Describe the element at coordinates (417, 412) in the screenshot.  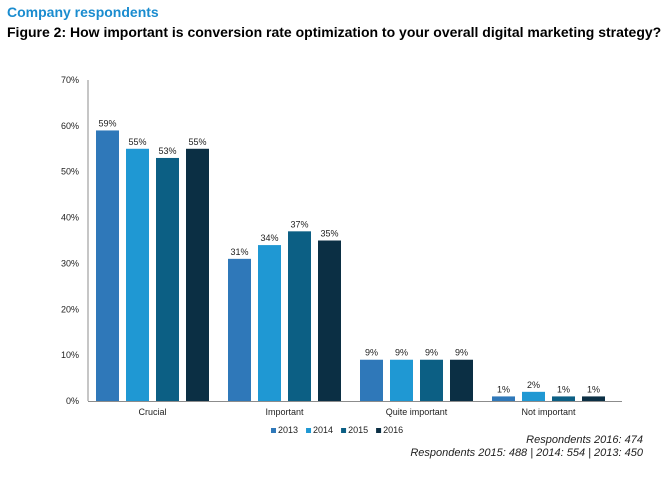
I see `x-category-label: Quite important` at that location.